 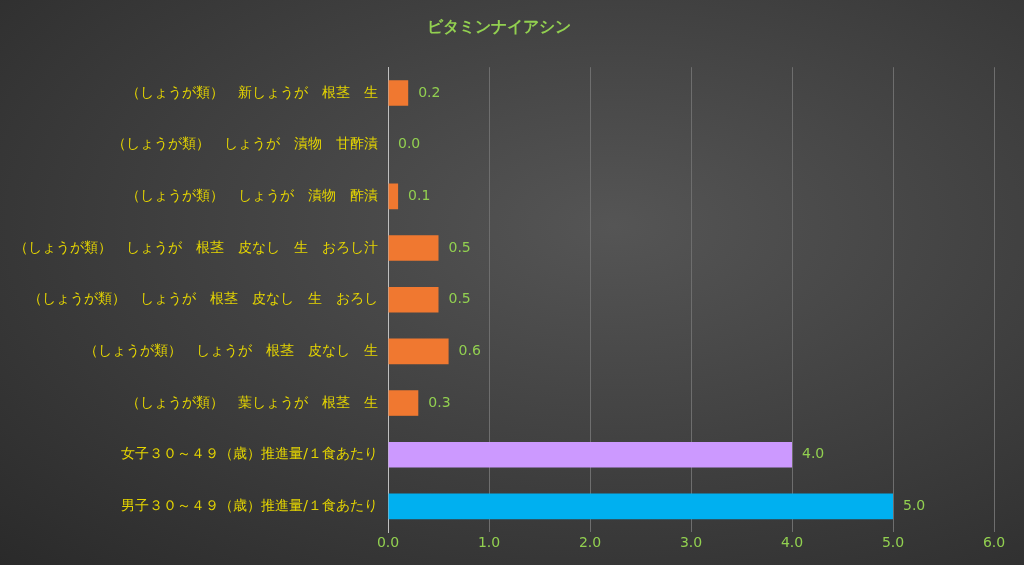 I want to click on x-tick-label: 4.0, so click(x=792, y=542).